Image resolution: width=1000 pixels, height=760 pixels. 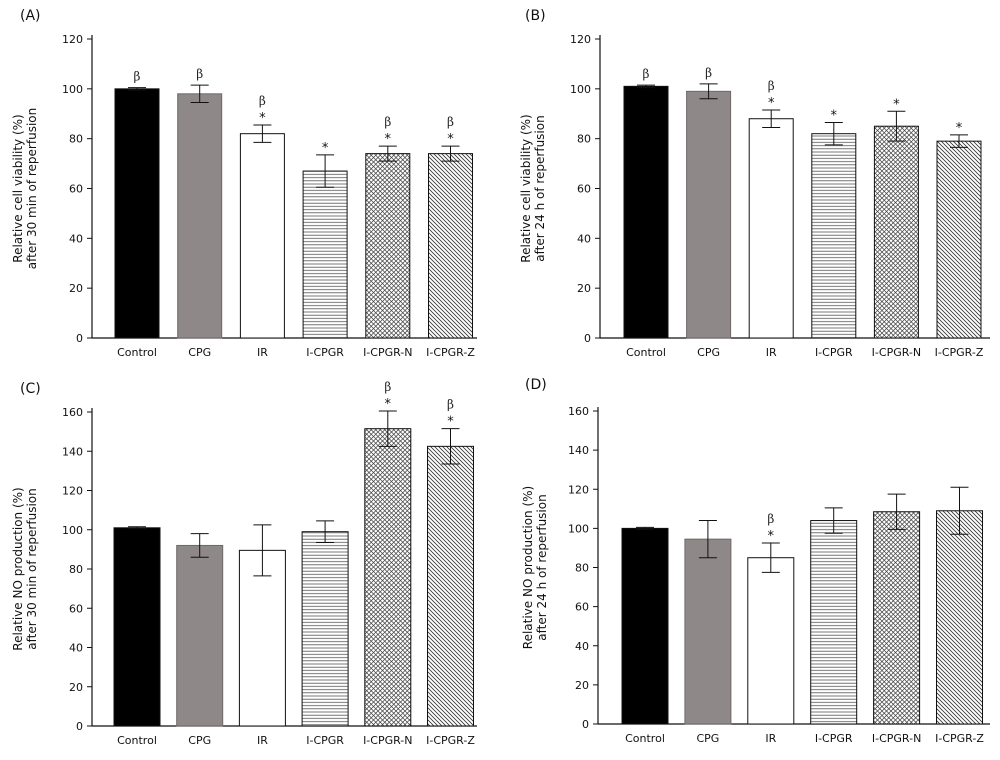 I want to click on panel-label: (A), so click(x=30, y=16).